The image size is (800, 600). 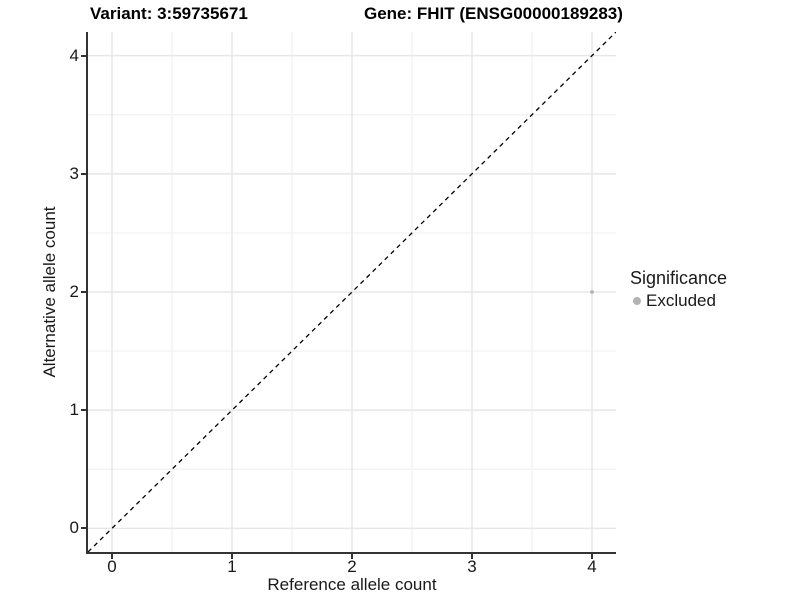 I want to click on legend-item-label: Excluded, so click(x=681, y=300).